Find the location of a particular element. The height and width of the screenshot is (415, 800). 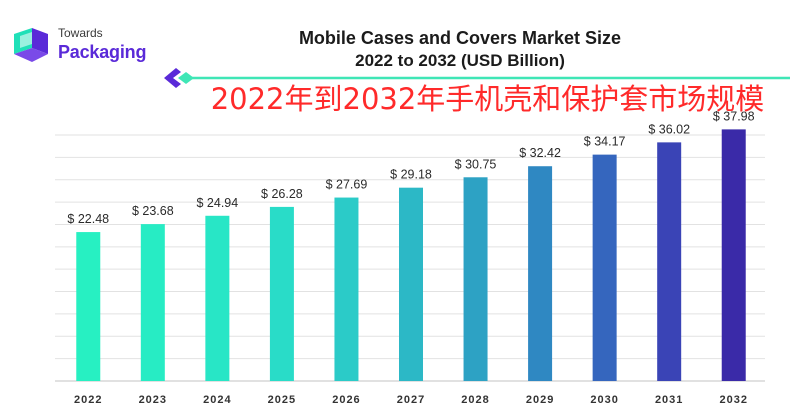

accent-line is located at coordinates (477, 78).